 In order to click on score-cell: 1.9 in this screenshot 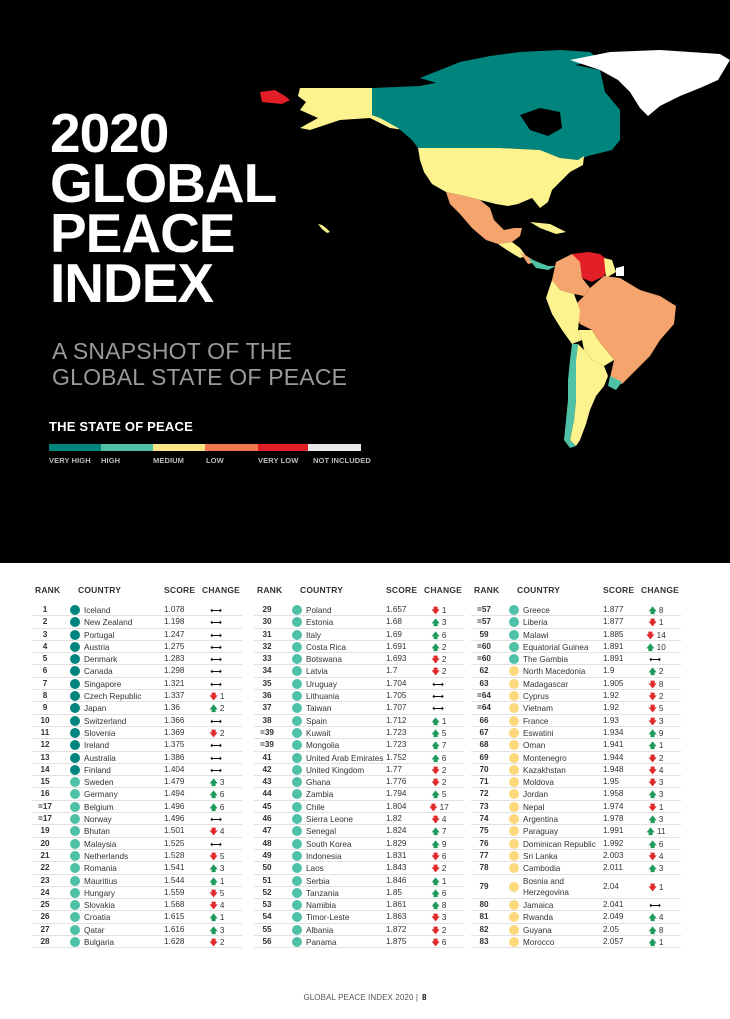, I will do `click(609, 671)`.